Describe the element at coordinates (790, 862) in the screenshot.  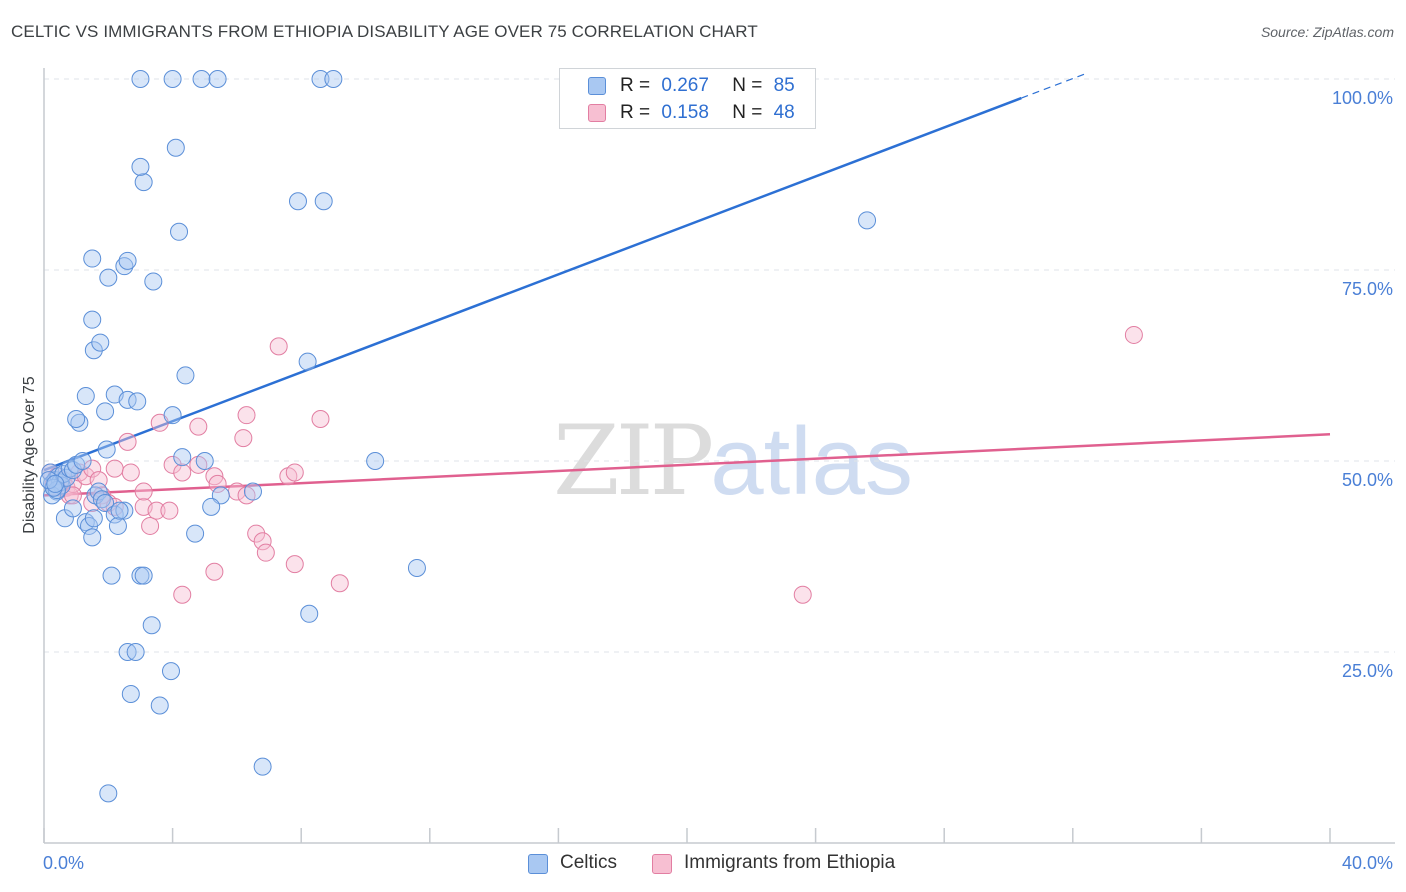
I see `legend-label-ethiopia: Immigrants from Ethiopia` at that location.